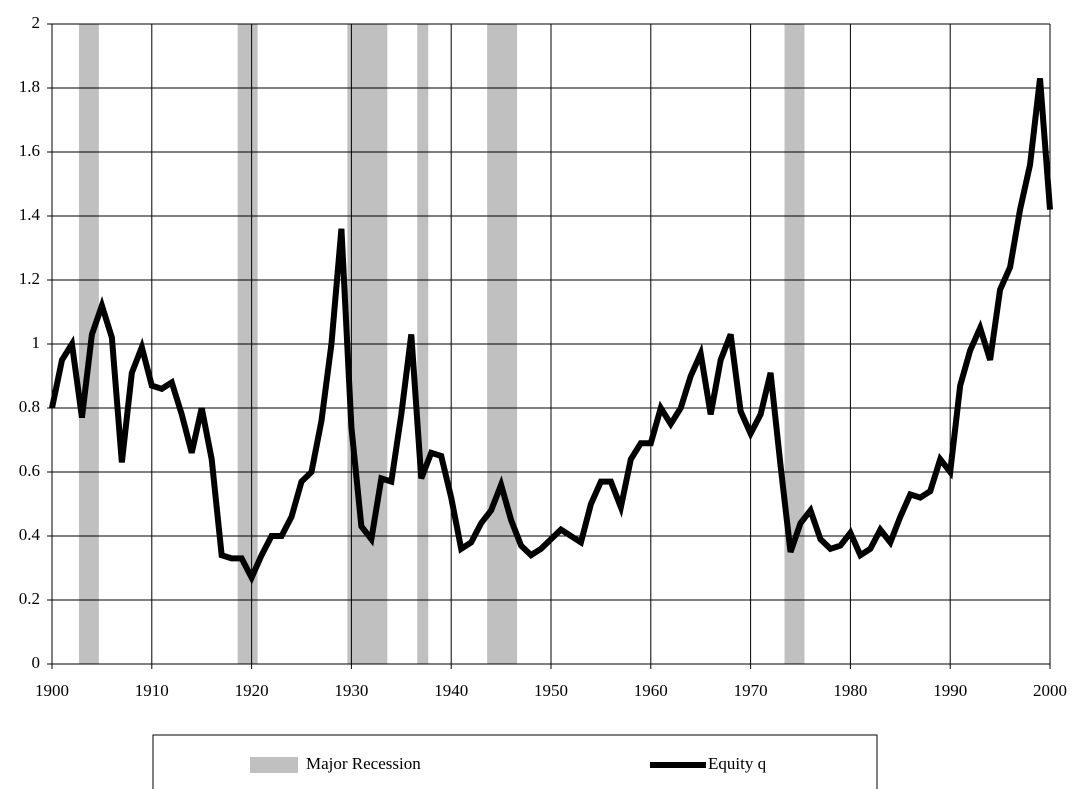 The width and height of the screenshot is (1072, 789). What do you see at coordinates (36, 662) in the screenshot?
I see `y-tick-label: 0` at bounding box center [36, 662].